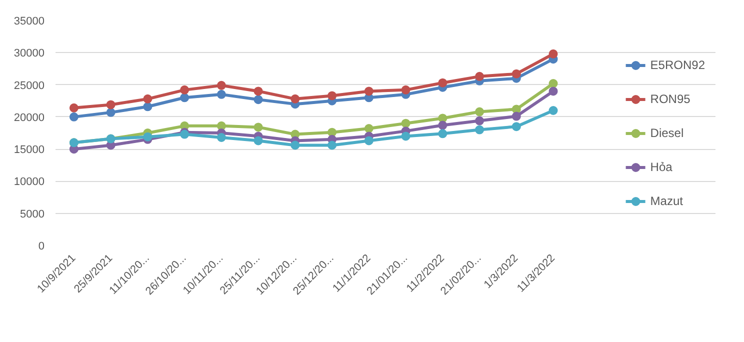 Image resolution: width=744 pixels, height=342 pixels. I want to click on y-tick-label: 15000, so click(29, 150).